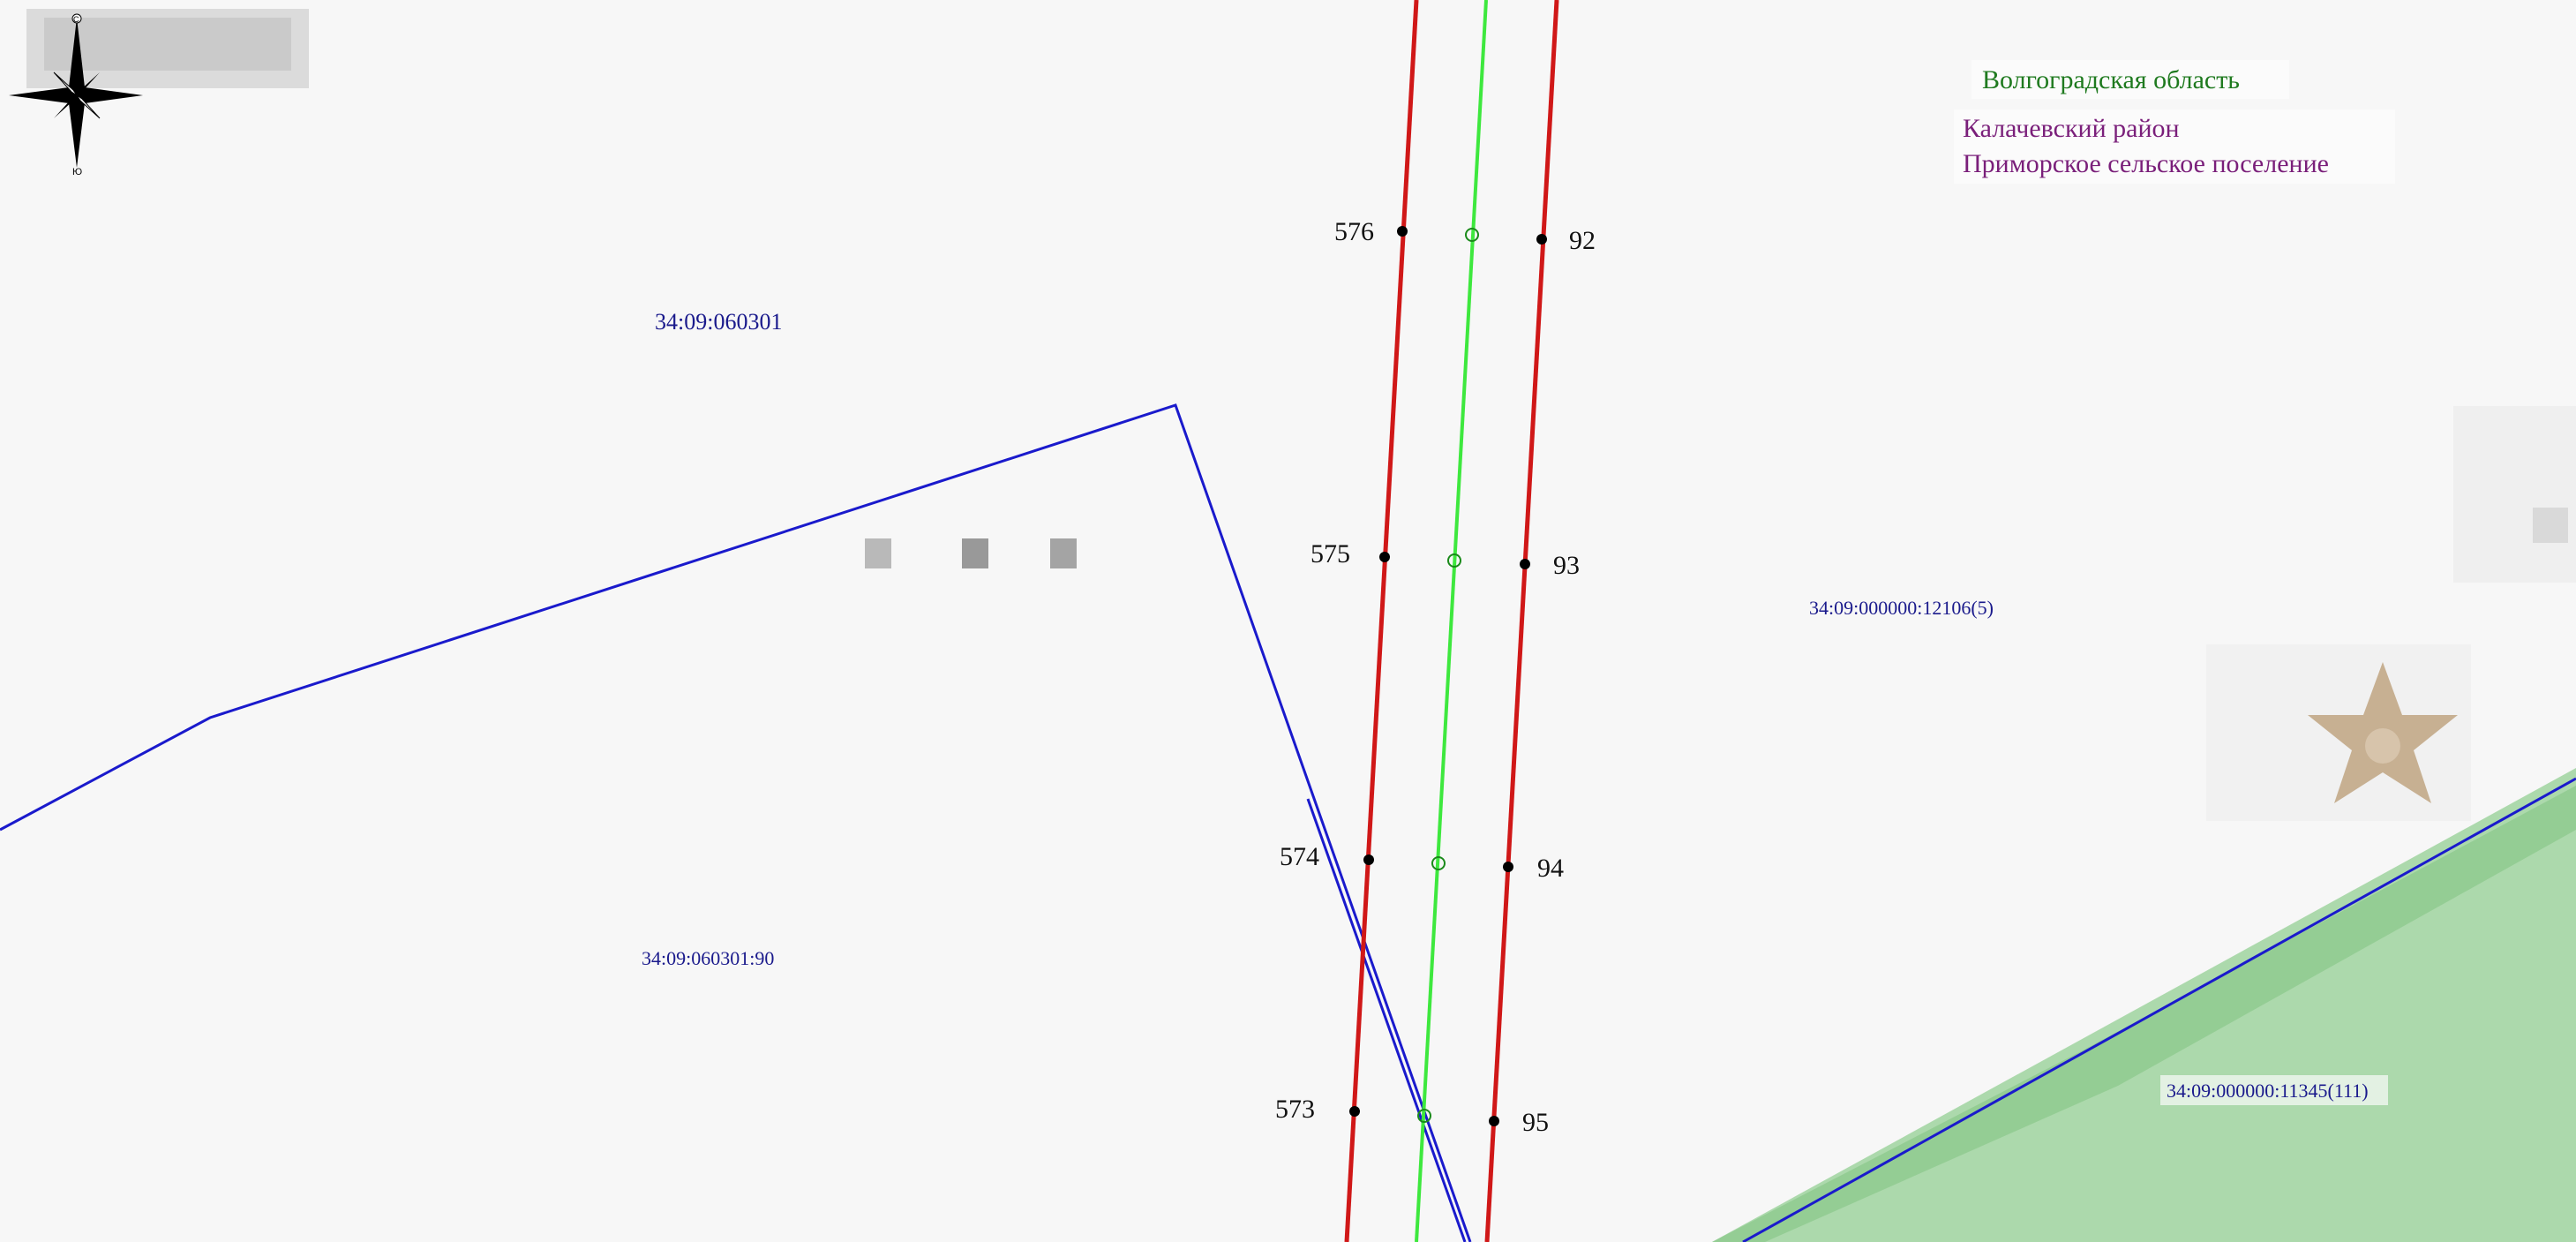  What do you see at coordinates (2146, 163) in the screenshot?
I see `settlement-label: Приморское сельское поселение` at bounding box center [2146, 163].